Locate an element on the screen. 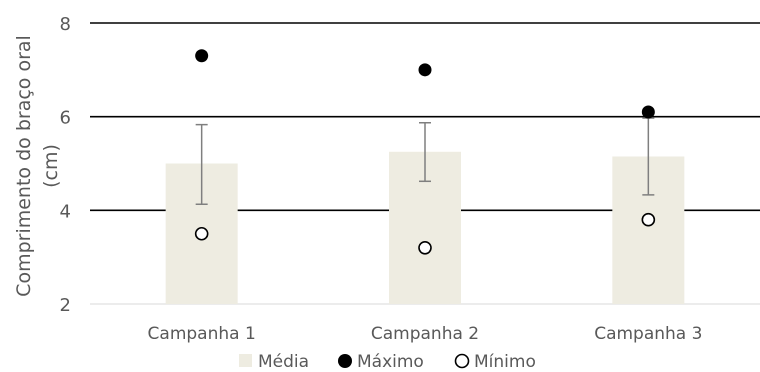  x-tick-label: Campanha 2 is located at coordinates (425, 334).